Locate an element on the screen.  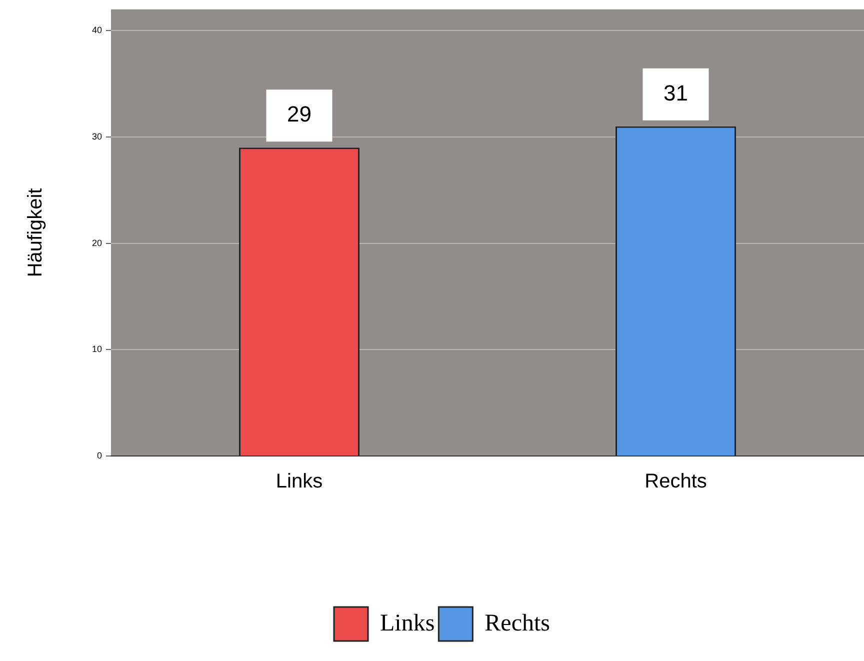
data-label: 29 is located at coordinates (299, 114).